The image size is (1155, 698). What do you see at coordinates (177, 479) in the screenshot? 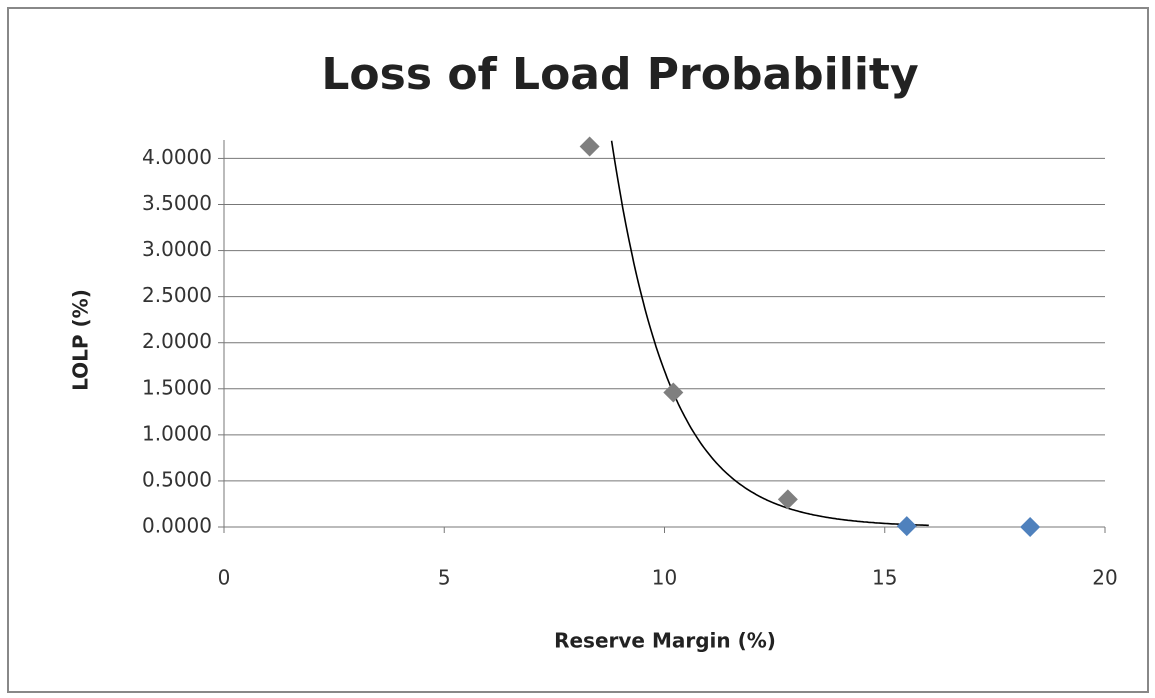
I see `y-tick-label: 0.5000` at bounding box center [177, 479].